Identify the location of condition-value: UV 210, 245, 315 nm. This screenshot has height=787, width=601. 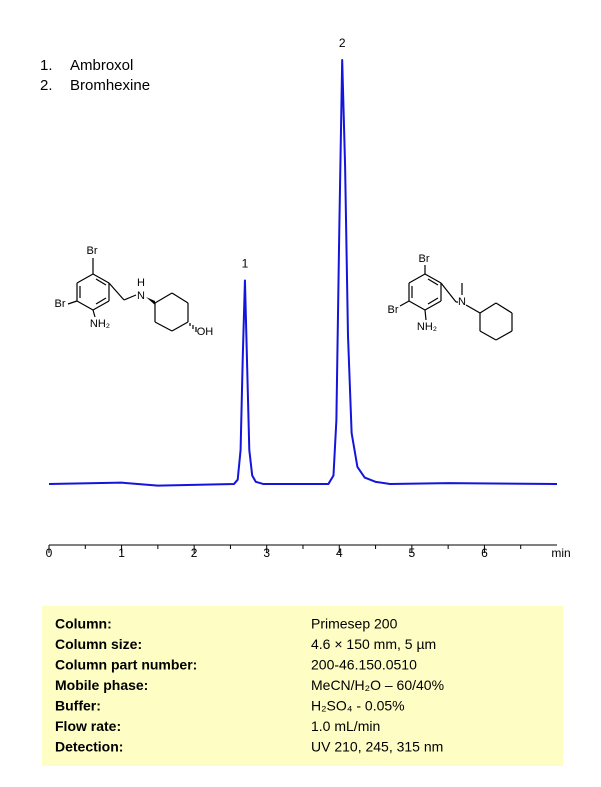
(377, 747).